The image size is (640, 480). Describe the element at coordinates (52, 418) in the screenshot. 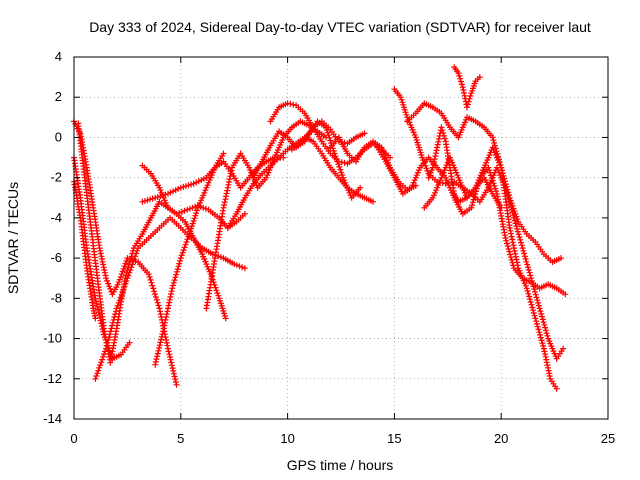

I see `y-tick-label: -14` at that location.